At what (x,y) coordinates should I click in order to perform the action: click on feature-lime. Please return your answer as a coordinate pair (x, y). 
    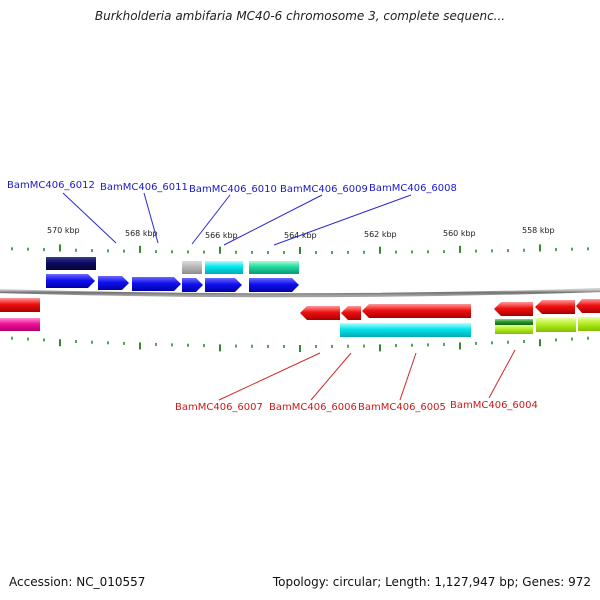
    Looking at the image, I should click on (514, 329).